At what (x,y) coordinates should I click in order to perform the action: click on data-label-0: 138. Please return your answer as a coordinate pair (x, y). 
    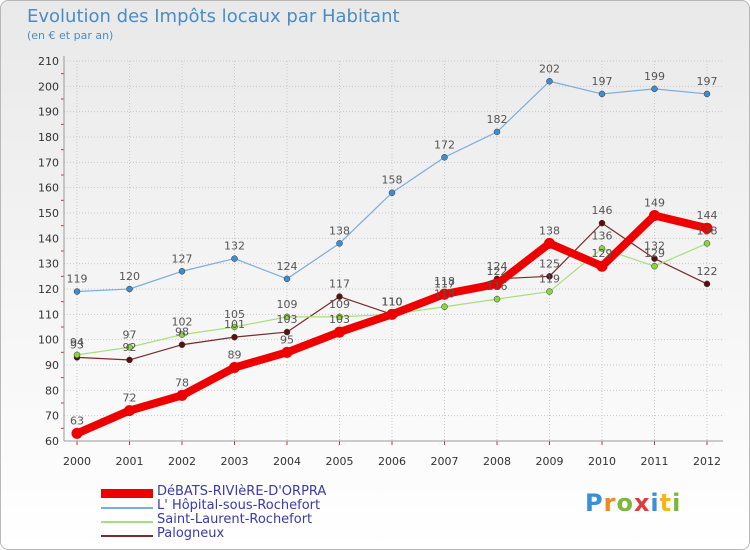
    Looking at the image, I should click on (549, 230).